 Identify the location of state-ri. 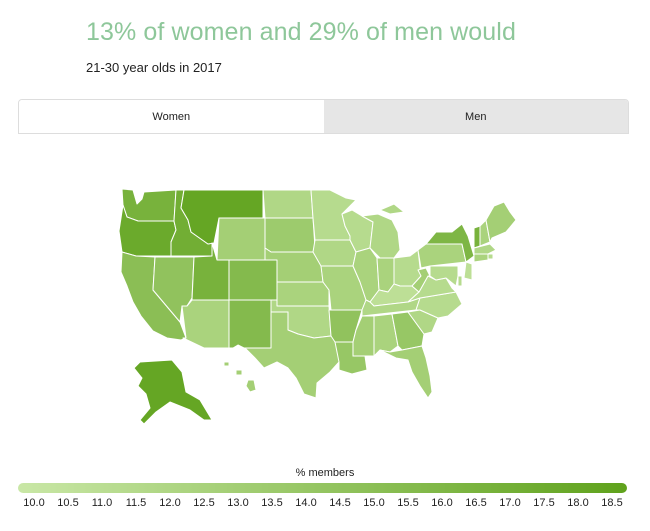
(490, 256).